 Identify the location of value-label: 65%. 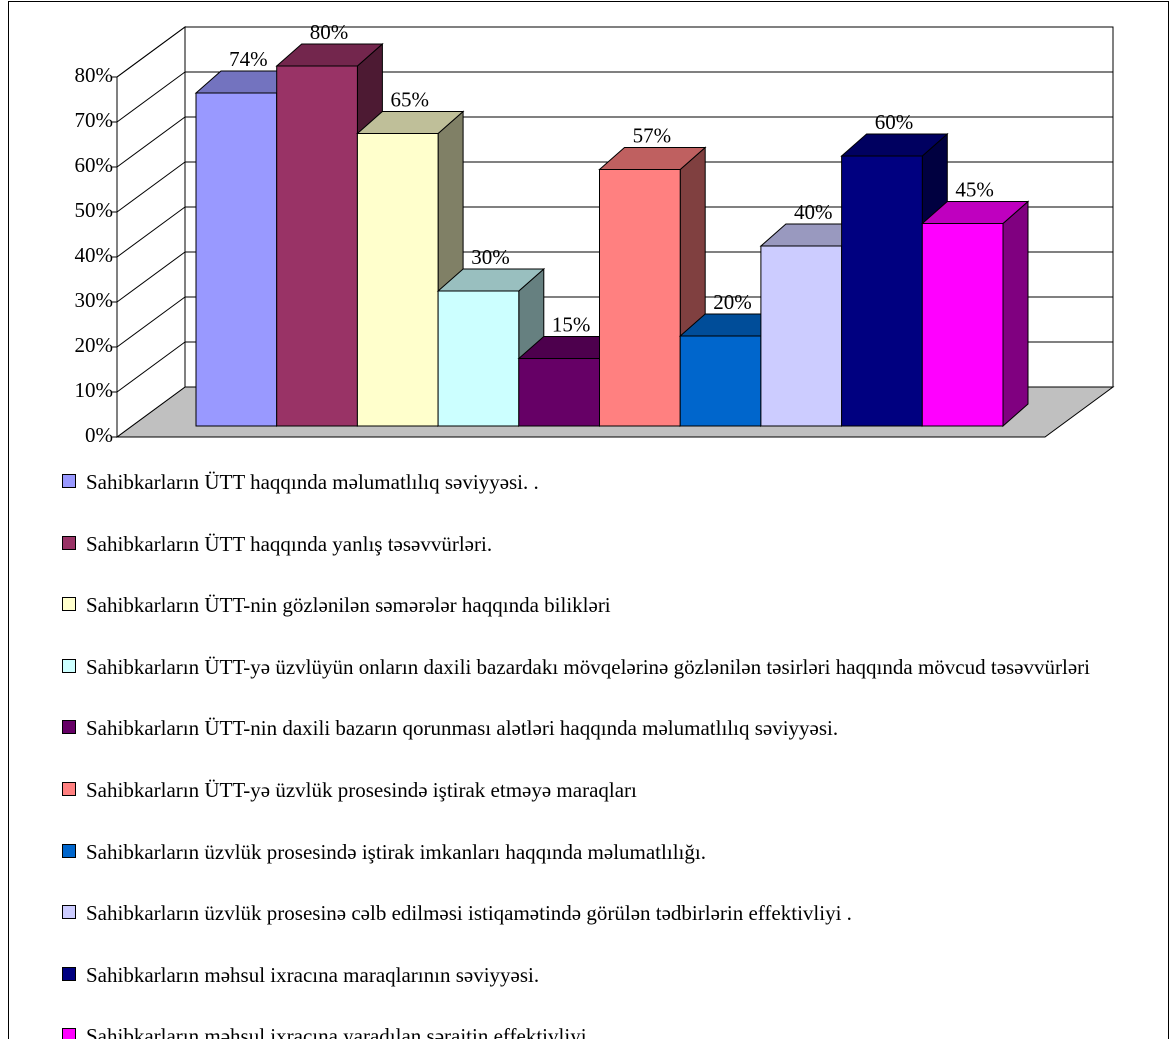
(410, 99).